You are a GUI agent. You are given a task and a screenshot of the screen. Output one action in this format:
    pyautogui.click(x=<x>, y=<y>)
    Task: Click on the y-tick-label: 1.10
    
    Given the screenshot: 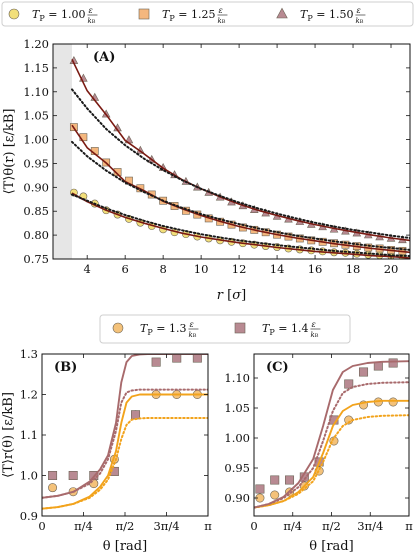 What is the action you would take?
    pyautogui.click(x=36, y=92)
    